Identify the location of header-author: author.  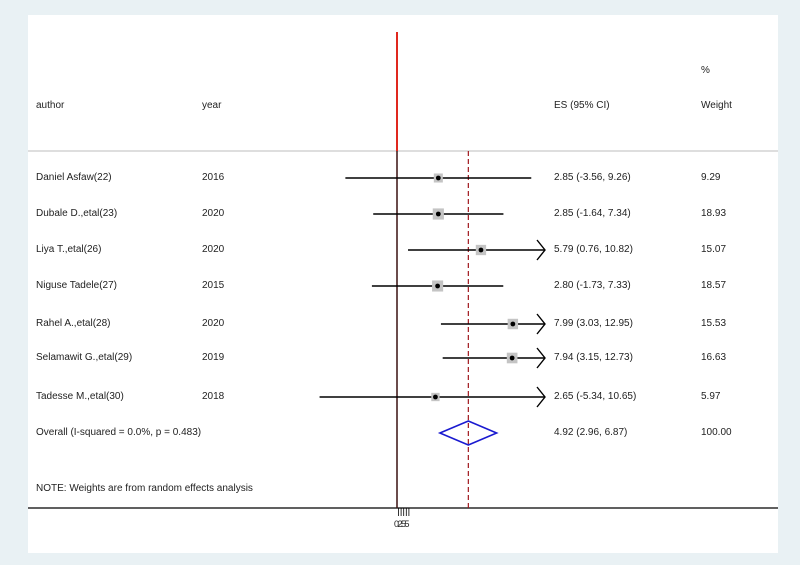
(50, 105).